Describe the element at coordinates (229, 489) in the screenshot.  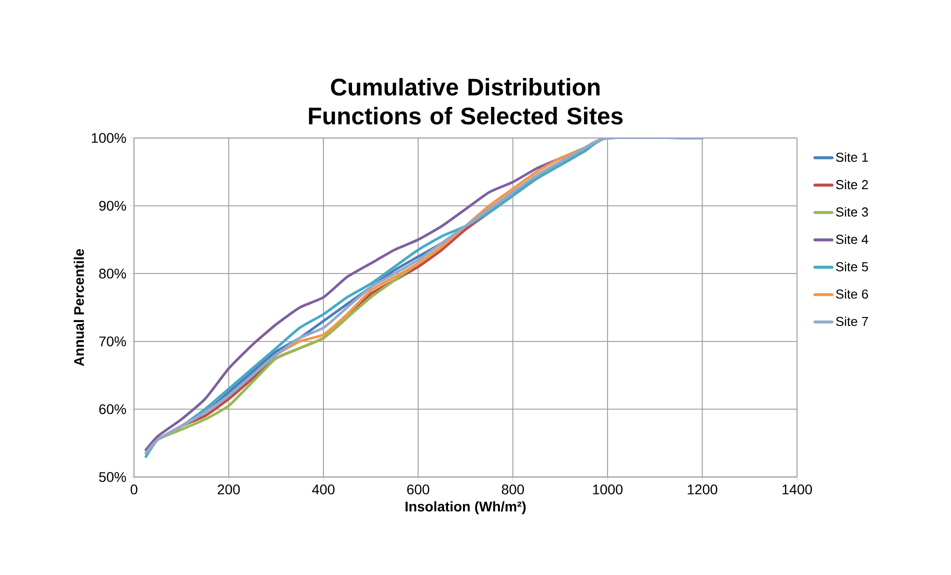
I see `x-tick-label: 200` at that location.